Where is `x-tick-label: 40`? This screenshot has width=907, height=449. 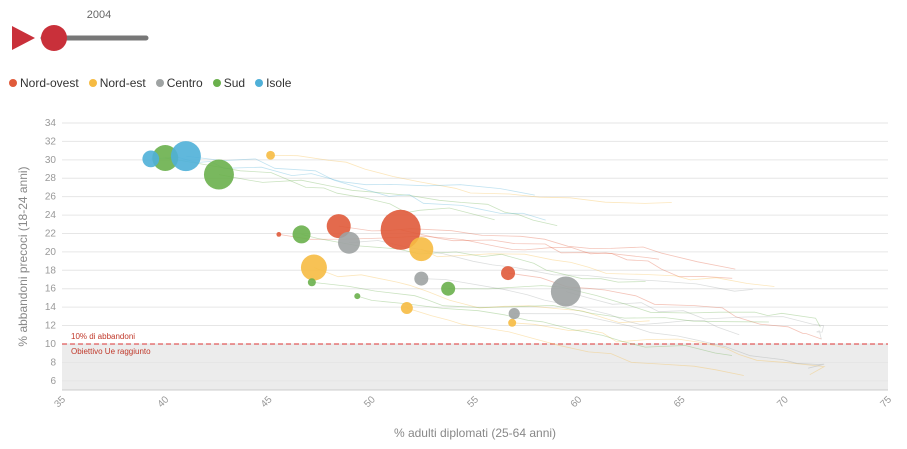 x-tick-label: 40 is located at coordinates (164, 402).